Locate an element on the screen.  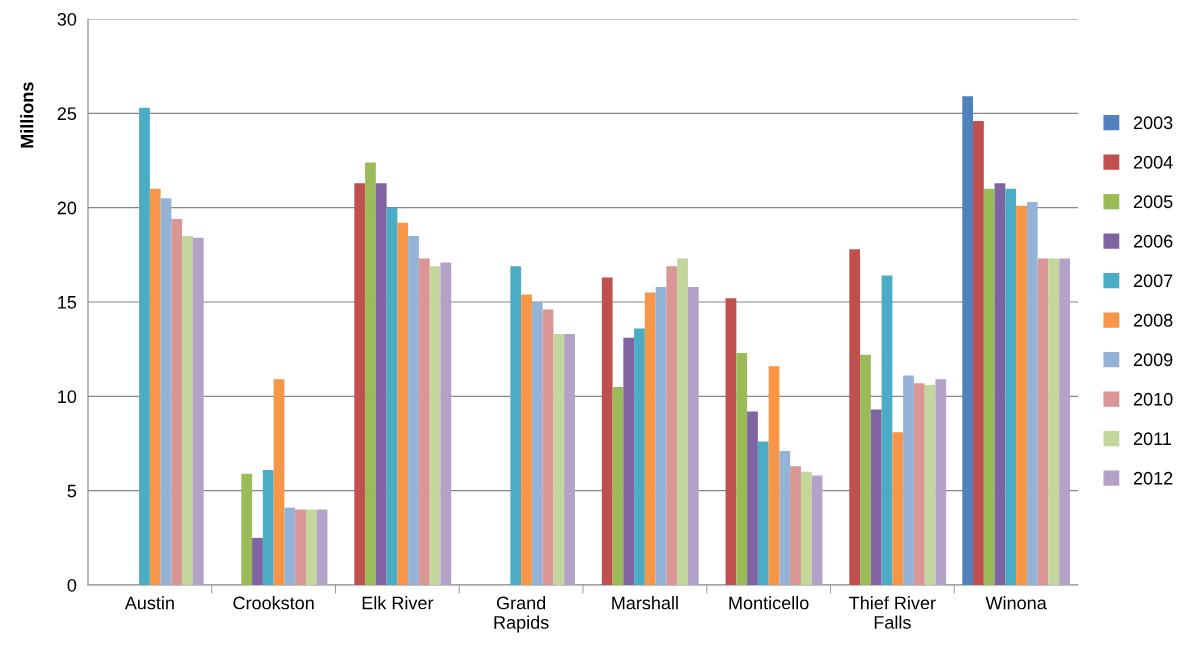
y-tick-label: 10 is located at coordinates (67, 397).